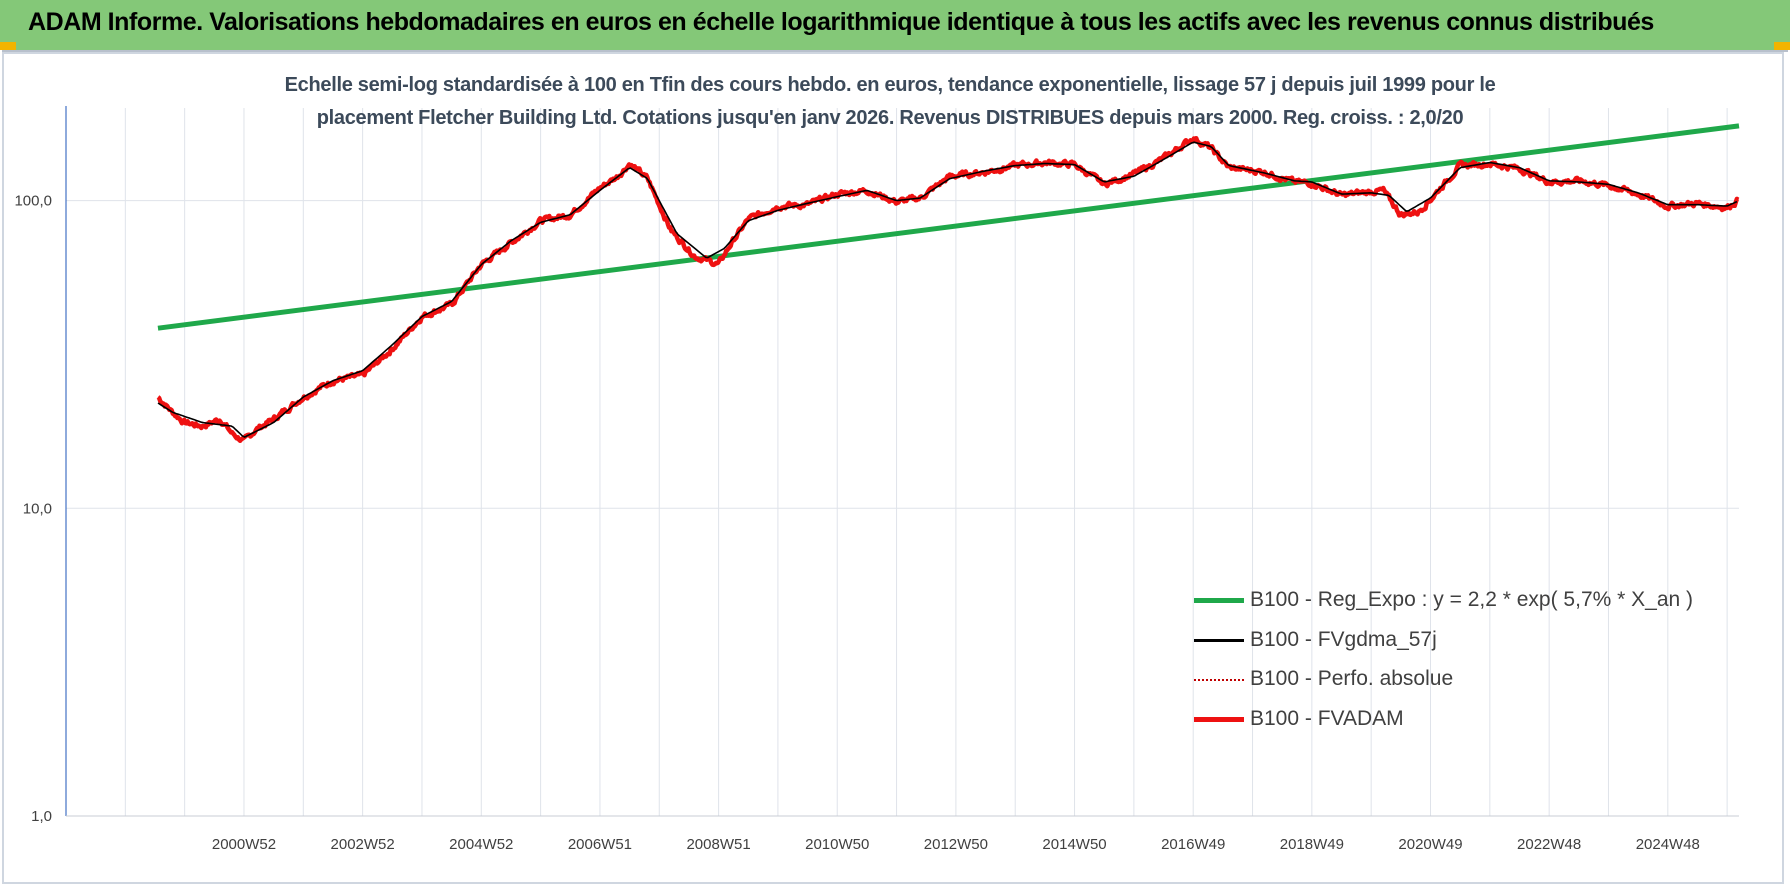 Image resolution: width=1790 pixels, height=888 pixels. I want to click on legend-label-perfo: B100 - Perfo. absolue, so click(1352, 678).